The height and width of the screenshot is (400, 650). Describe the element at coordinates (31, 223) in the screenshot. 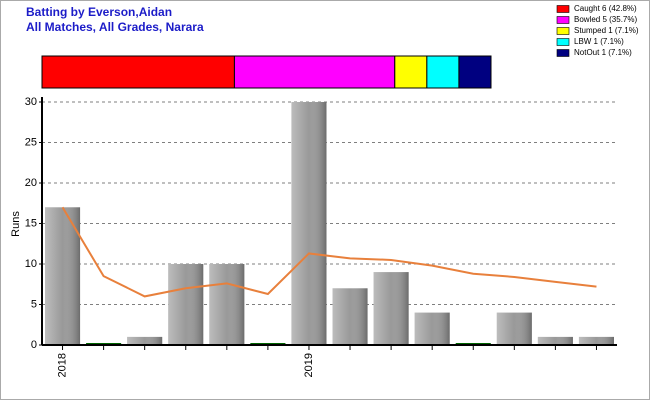

I see `y-tick-label: 15` at that location.